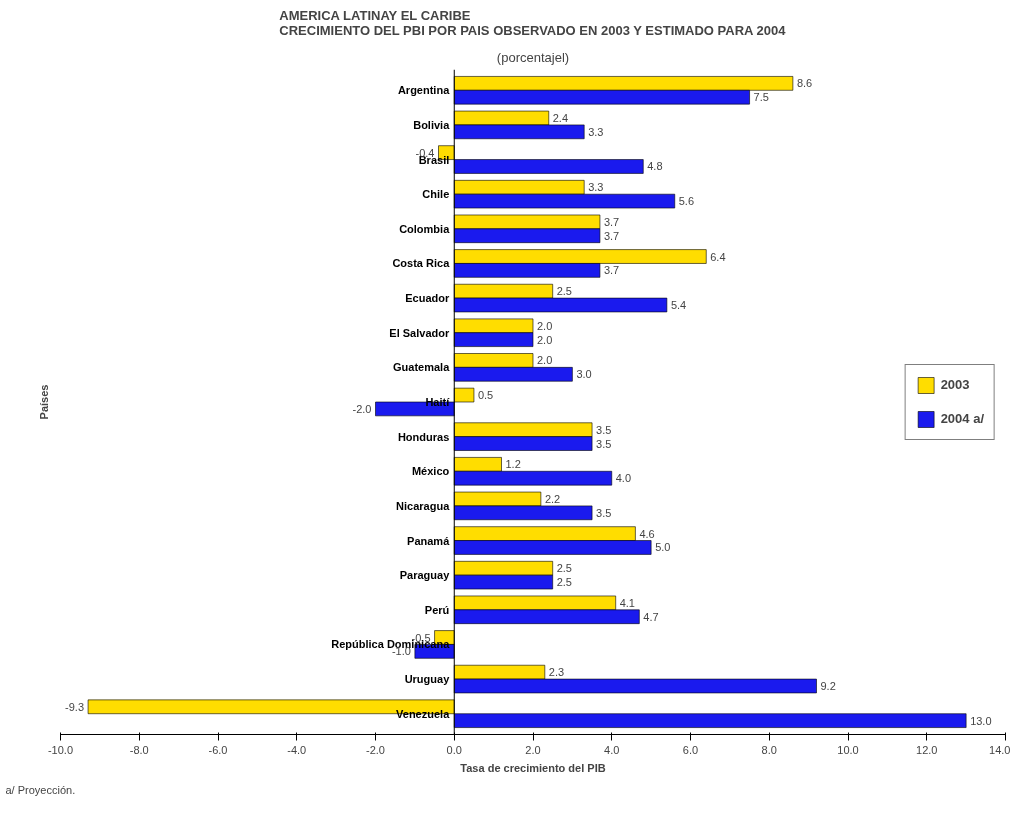 This screenshot has height=828, width=1032. What do you see at coordinates (686, 201) in the screenshot?
I see `data-label: 5.6` at bounding box center [686, 201].